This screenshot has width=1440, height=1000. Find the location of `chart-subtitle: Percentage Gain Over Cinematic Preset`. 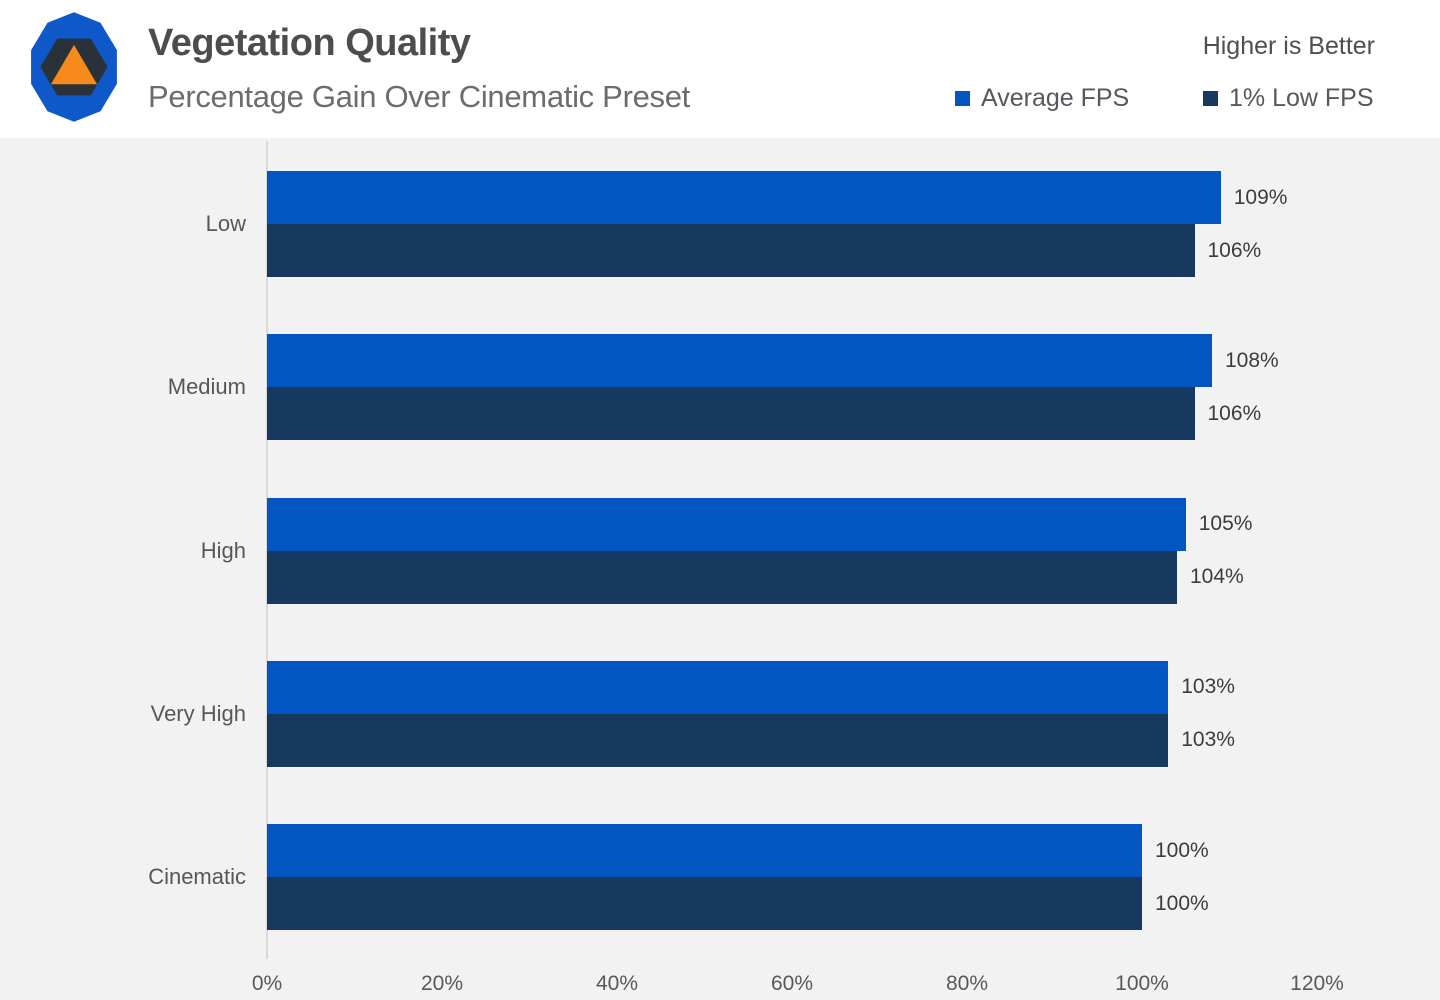

chart-subtitle: Percentage Gain Over Cinematic Preset is located at coordinates (419, 96).